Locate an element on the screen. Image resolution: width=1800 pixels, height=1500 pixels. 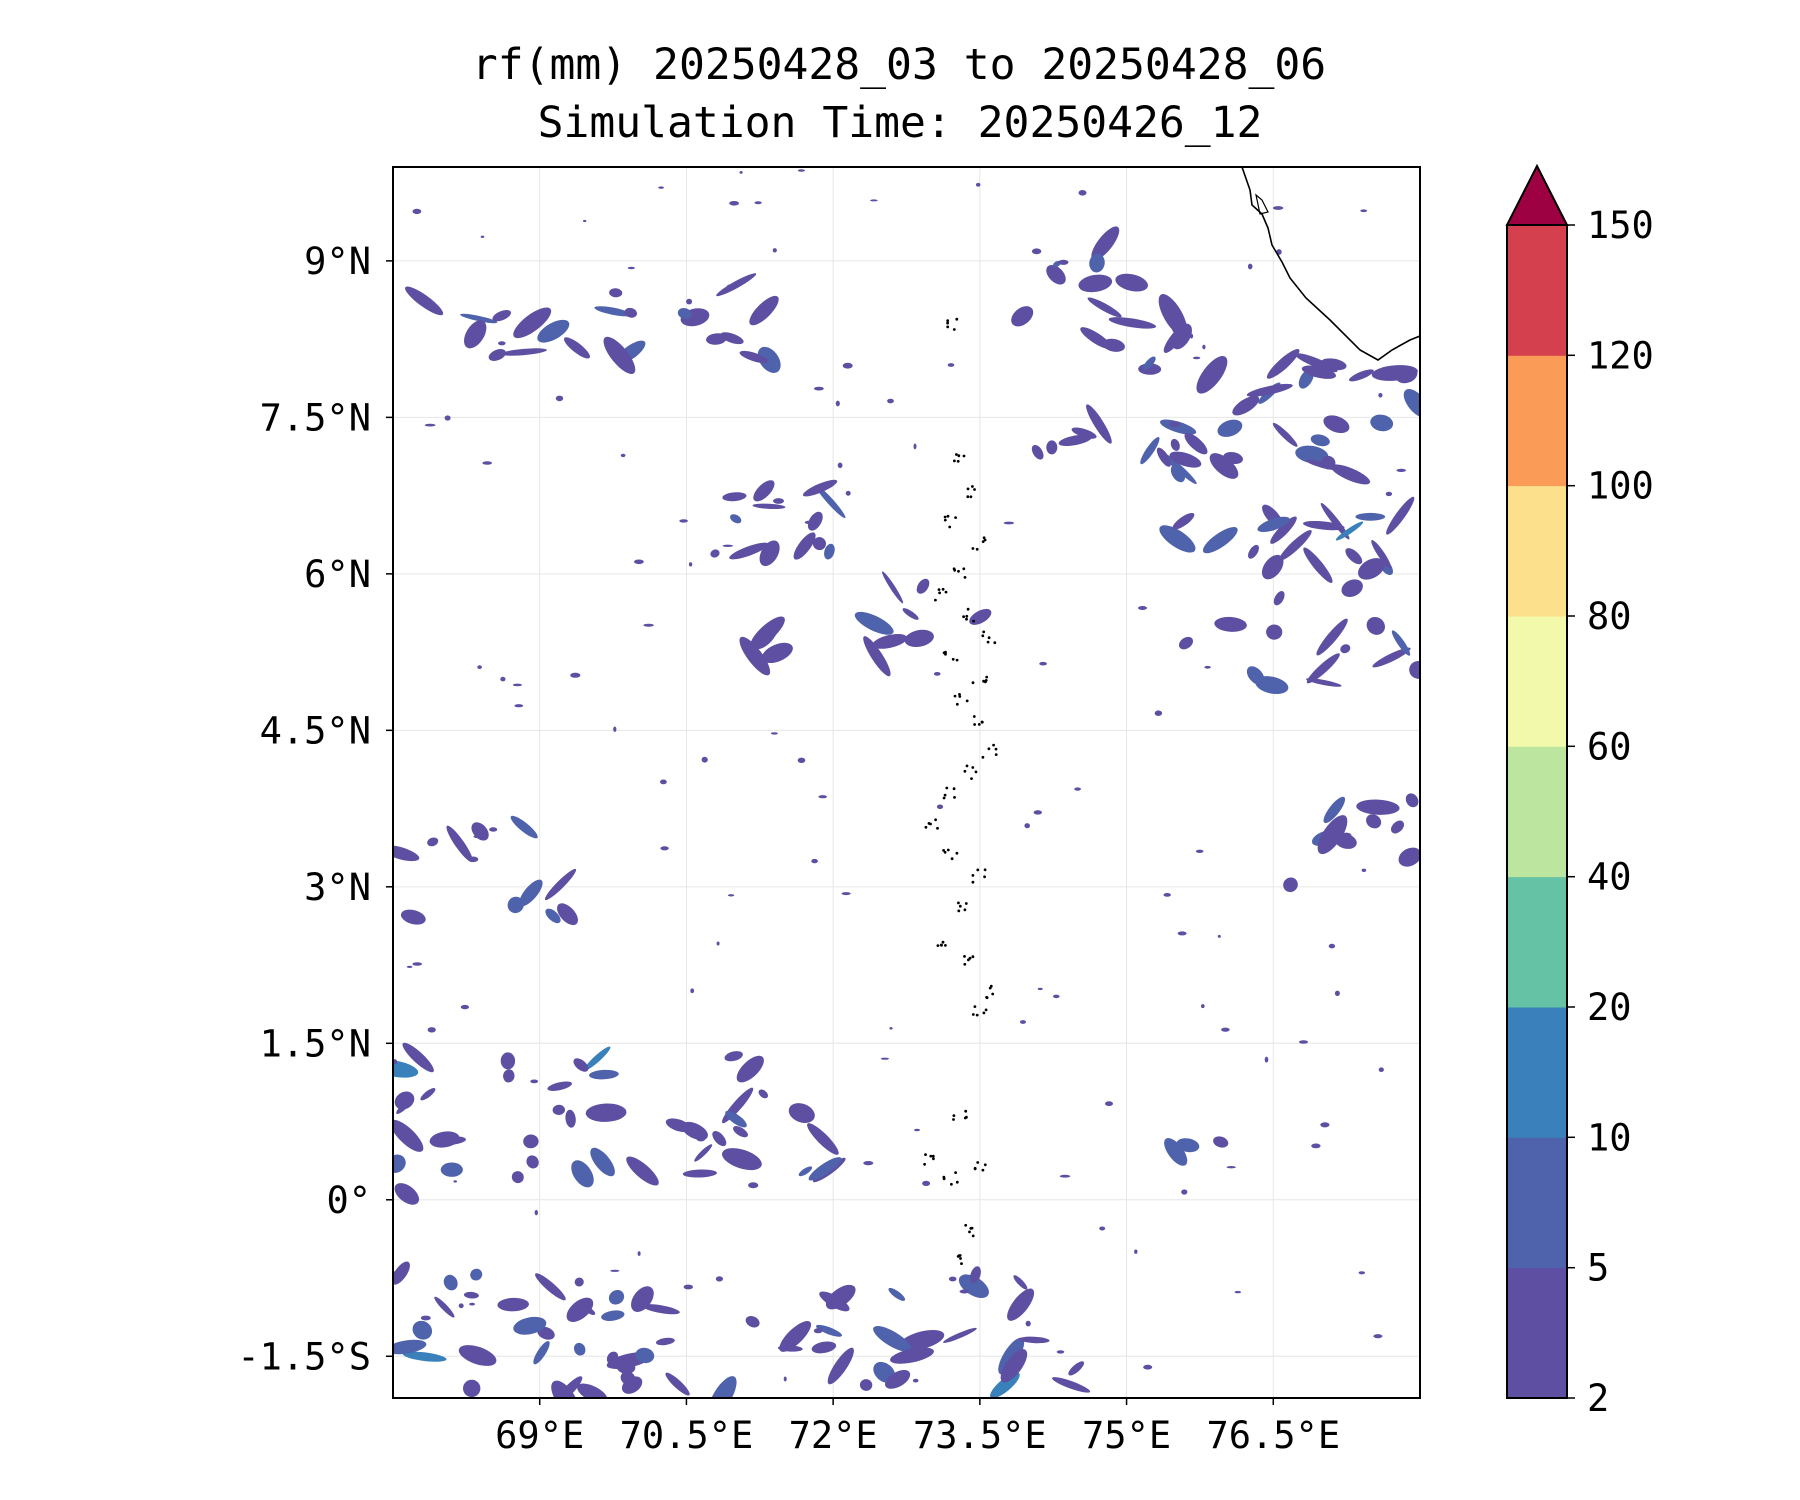
colorbar-extend-arrow is located at coordinates (1537, 194).